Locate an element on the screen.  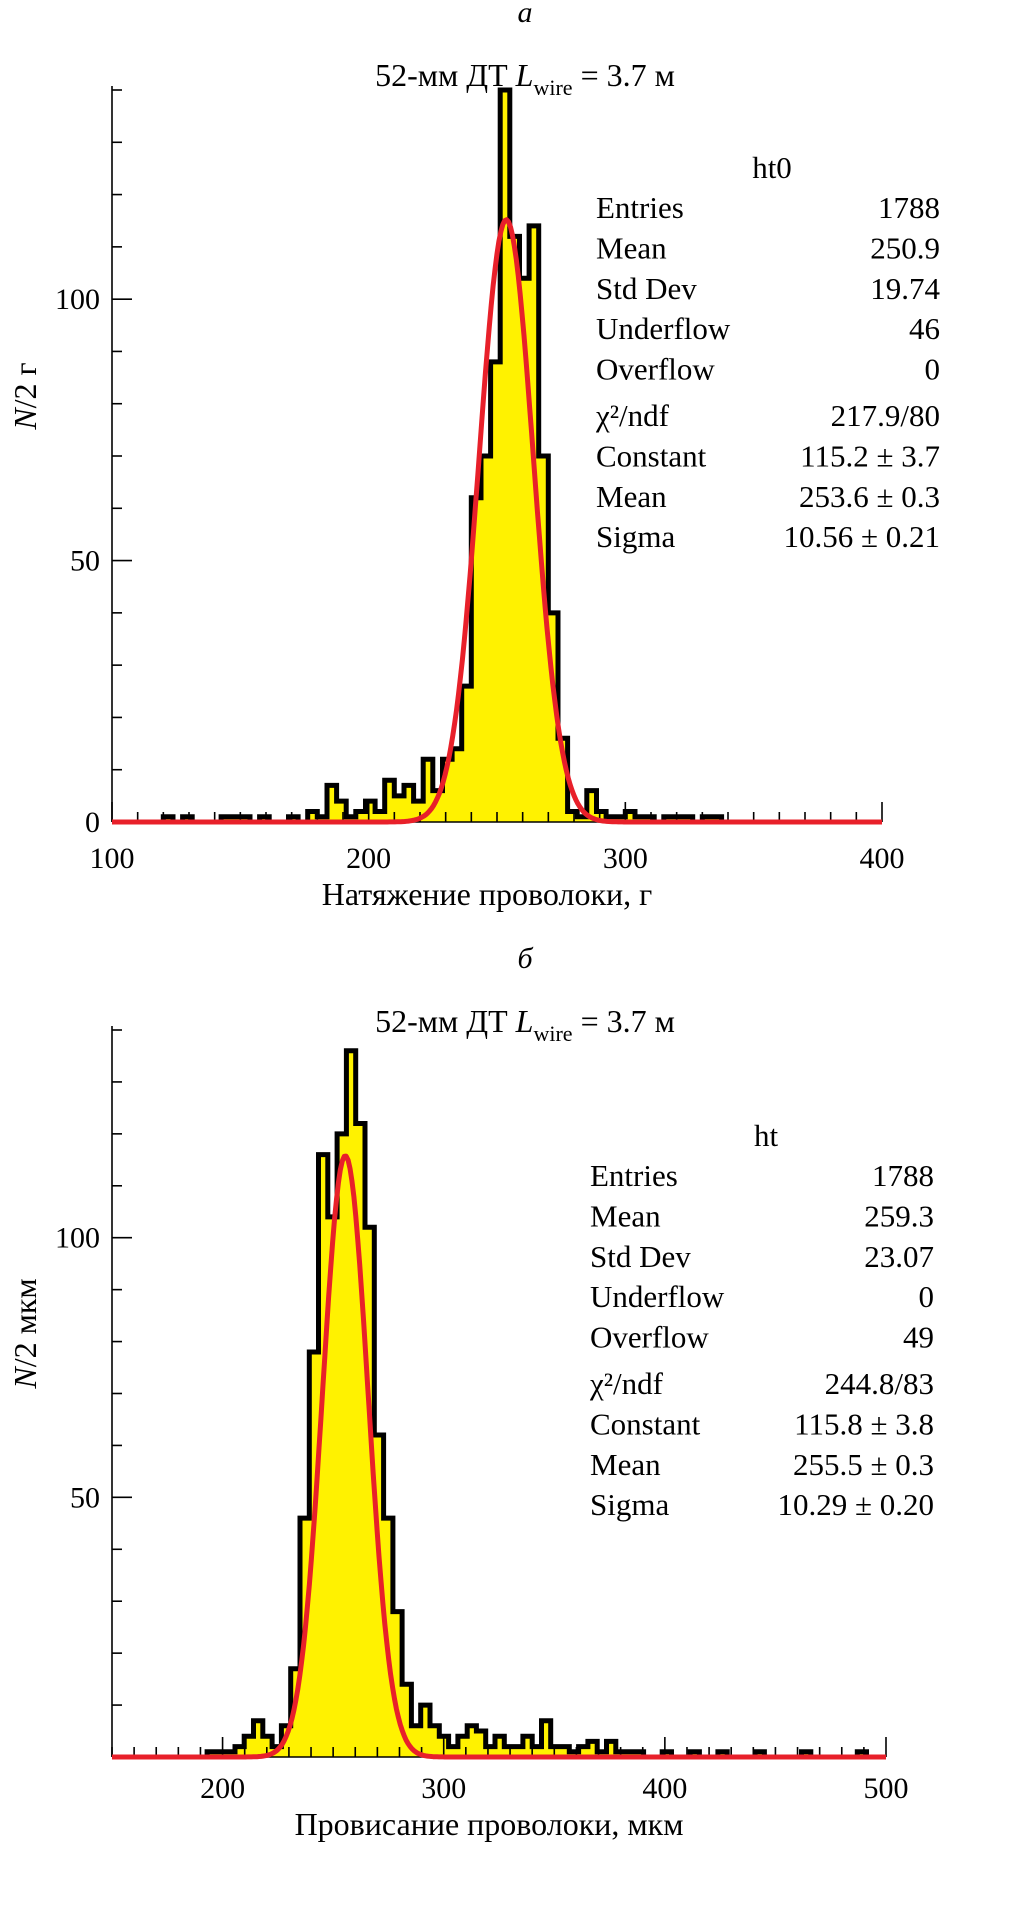
stats-value: 46 is located at coordinates (924, 328).